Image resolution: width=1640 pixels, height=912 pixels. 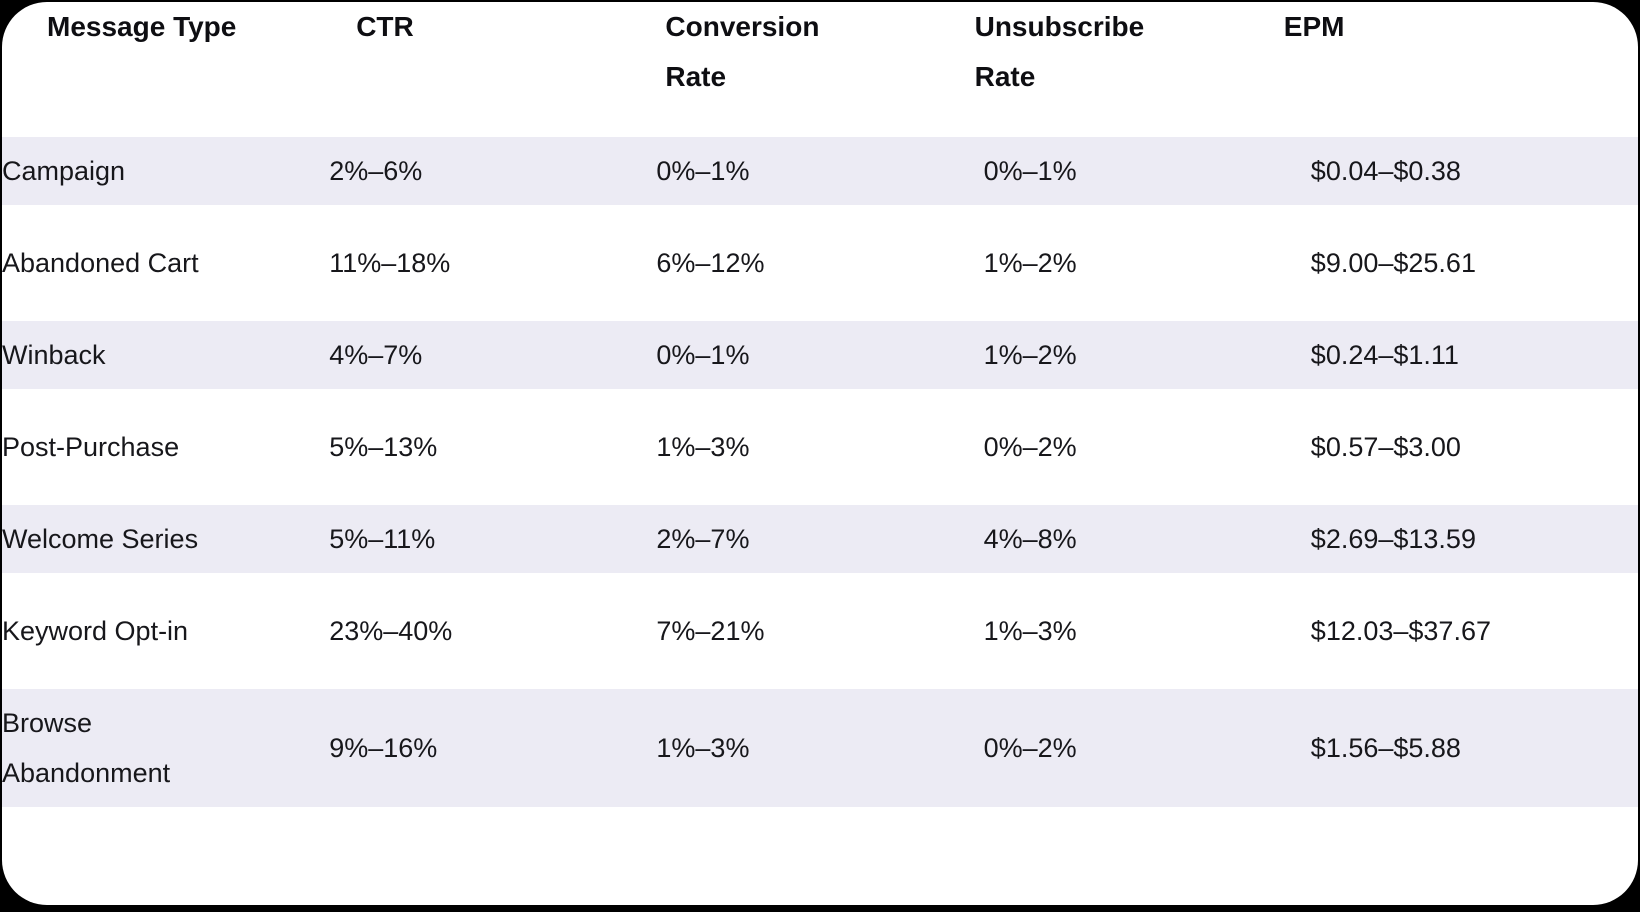 I want to click on cell-ctr: 5%–11%, so click(x=382, y=539).